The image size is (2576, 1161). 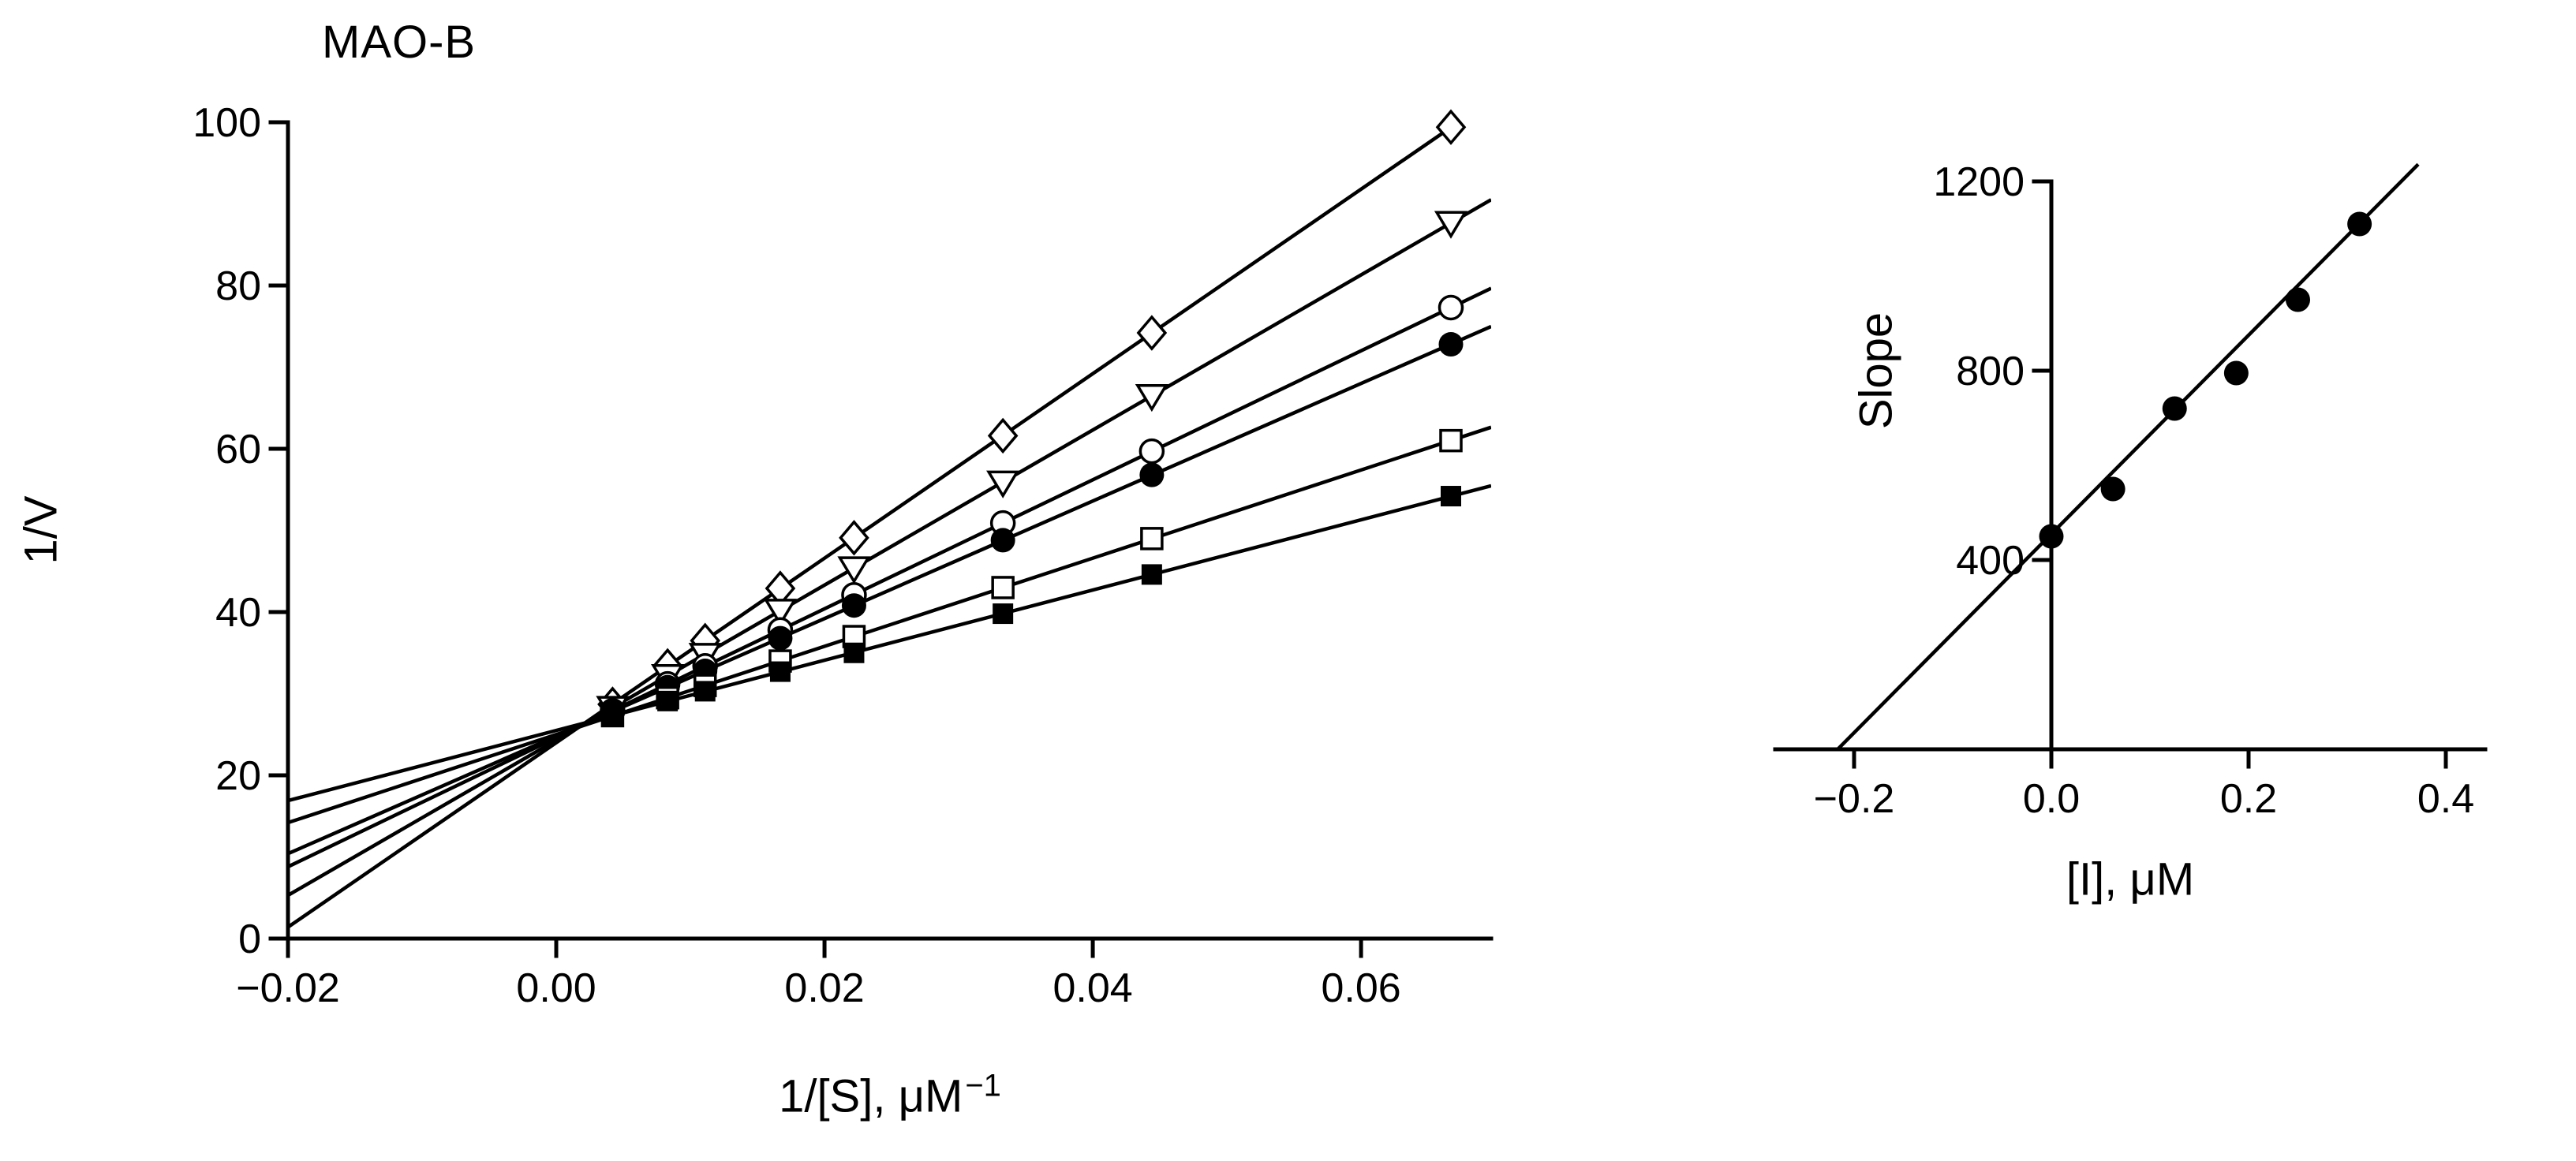 I want to click on right-y-axis-label: Slope, so click(x=1876, y=371).